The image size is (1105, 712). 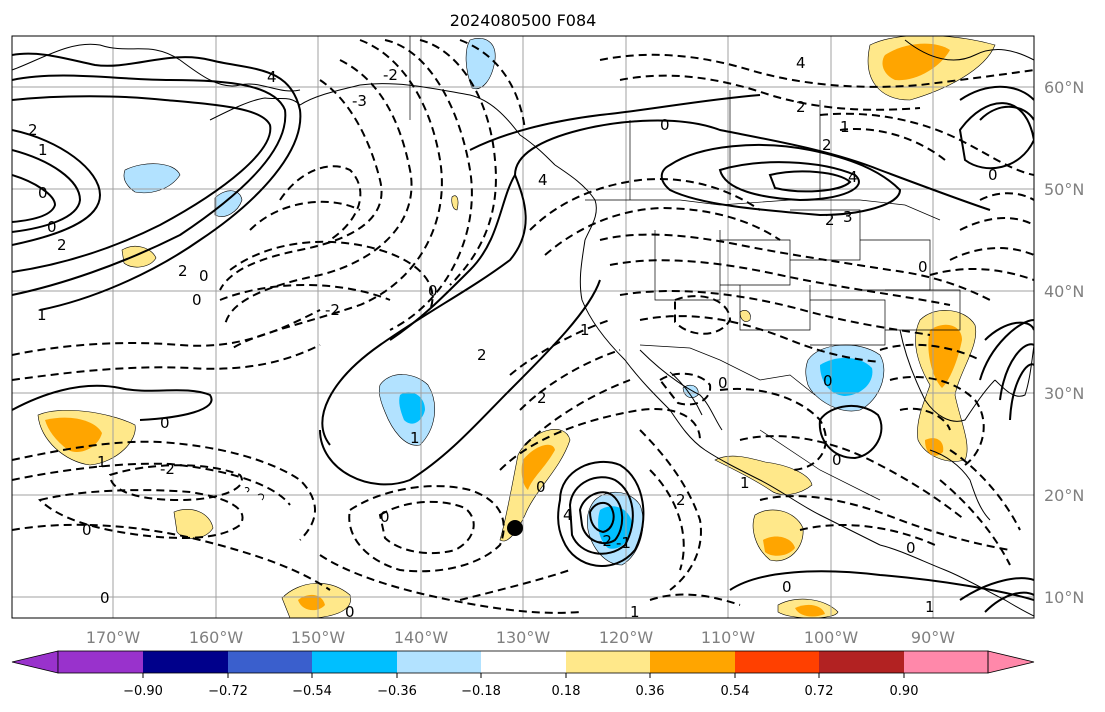 I want to click on contour-label-m2c: -2, so click(x=604, y=541).